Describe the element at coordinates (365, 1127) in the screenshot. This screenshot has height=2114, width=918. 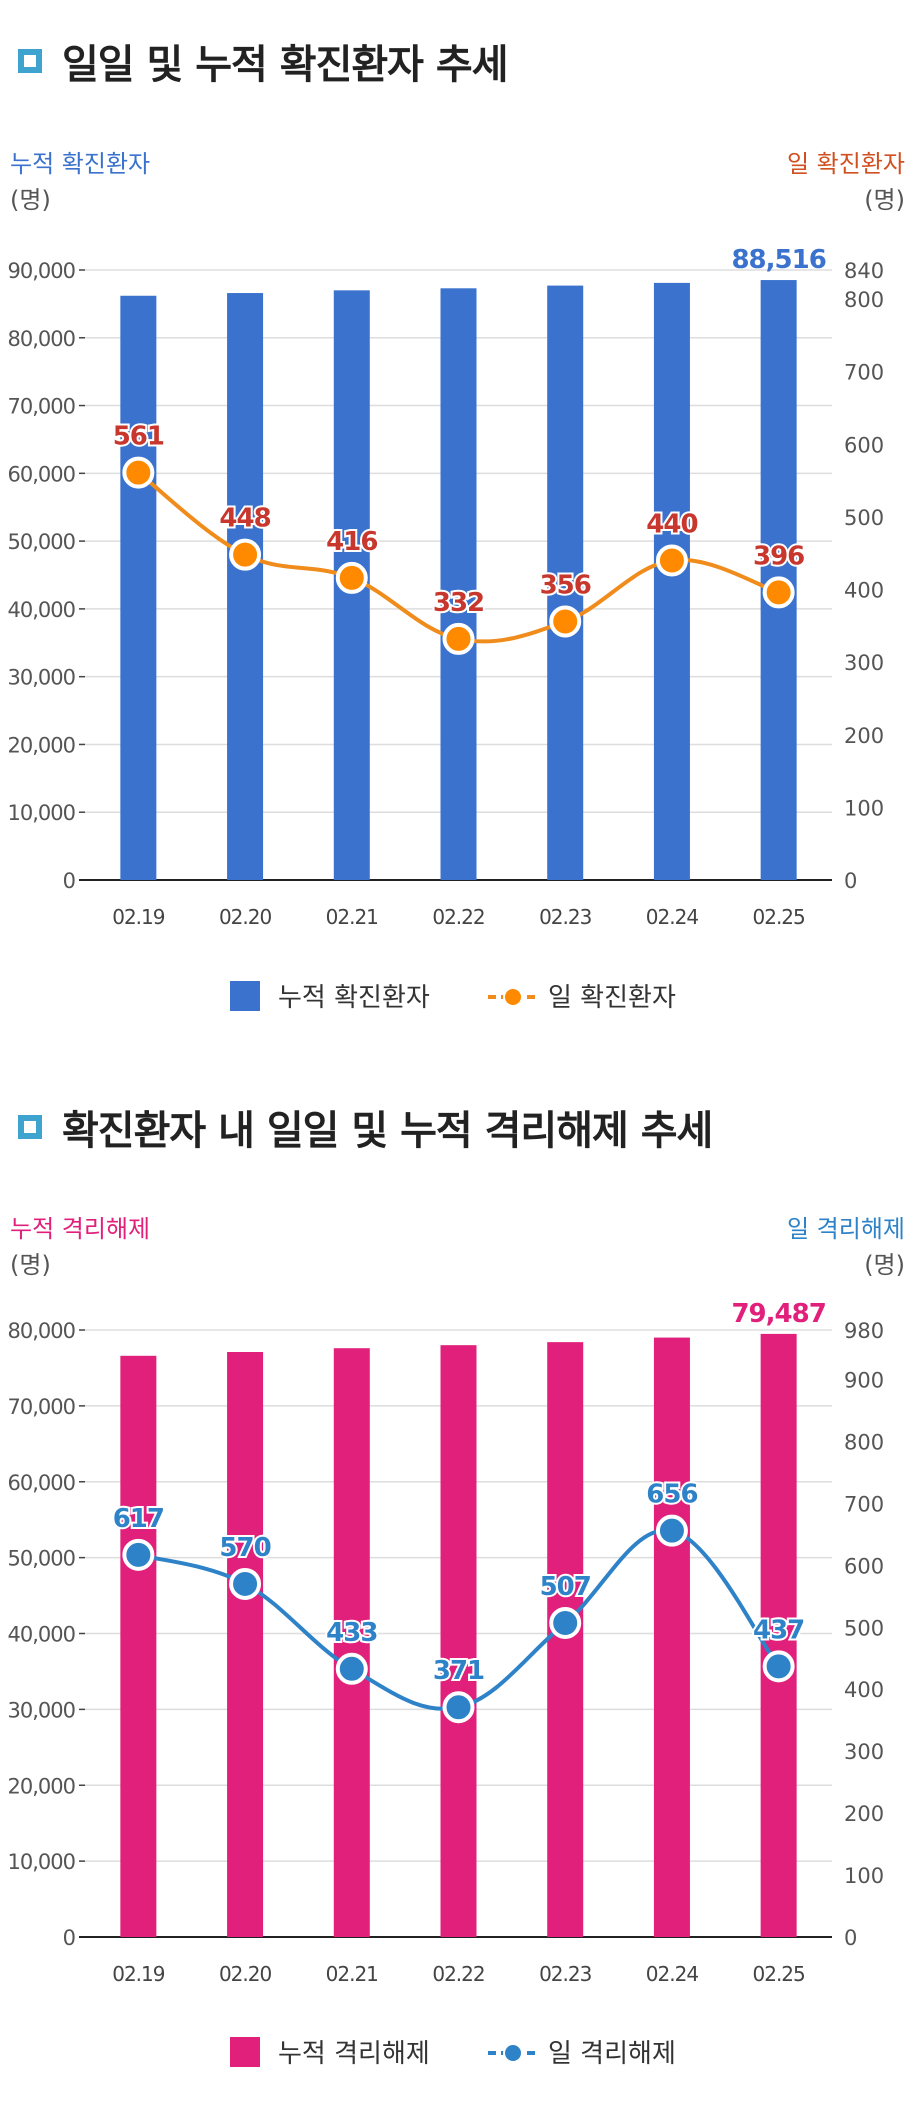
I see `section-title-released: 확진환자 내 일일 및 누적 격리해제 추세` at that location.